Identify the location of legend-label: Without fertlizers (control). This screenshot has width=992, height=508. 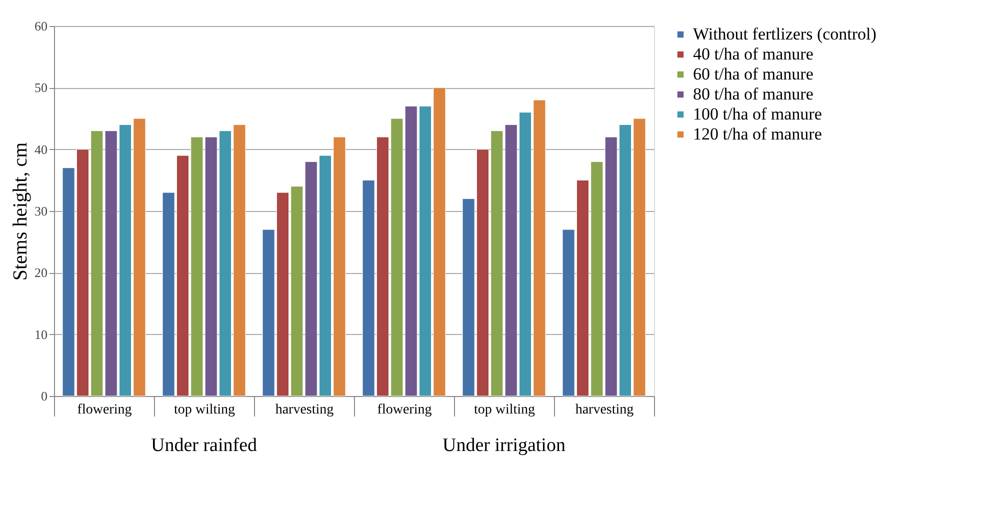
(784, 34).